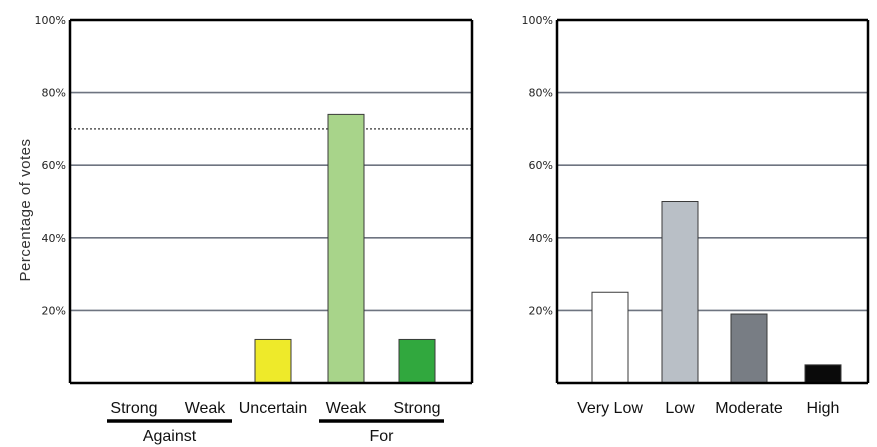 The image size is (877, 447). I want to click on x-tick-label: High, so click(823, 408).